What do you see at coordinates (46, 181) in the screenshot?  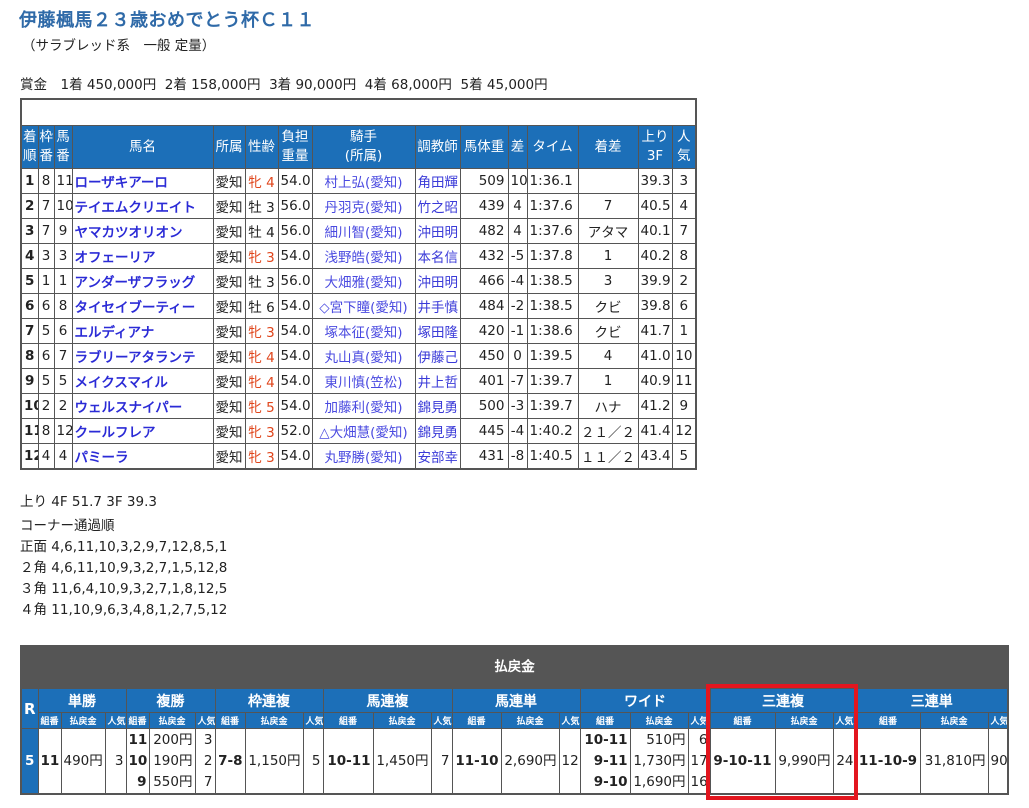 I see `bracket-cell: 8` at bounding box center [46, 181].